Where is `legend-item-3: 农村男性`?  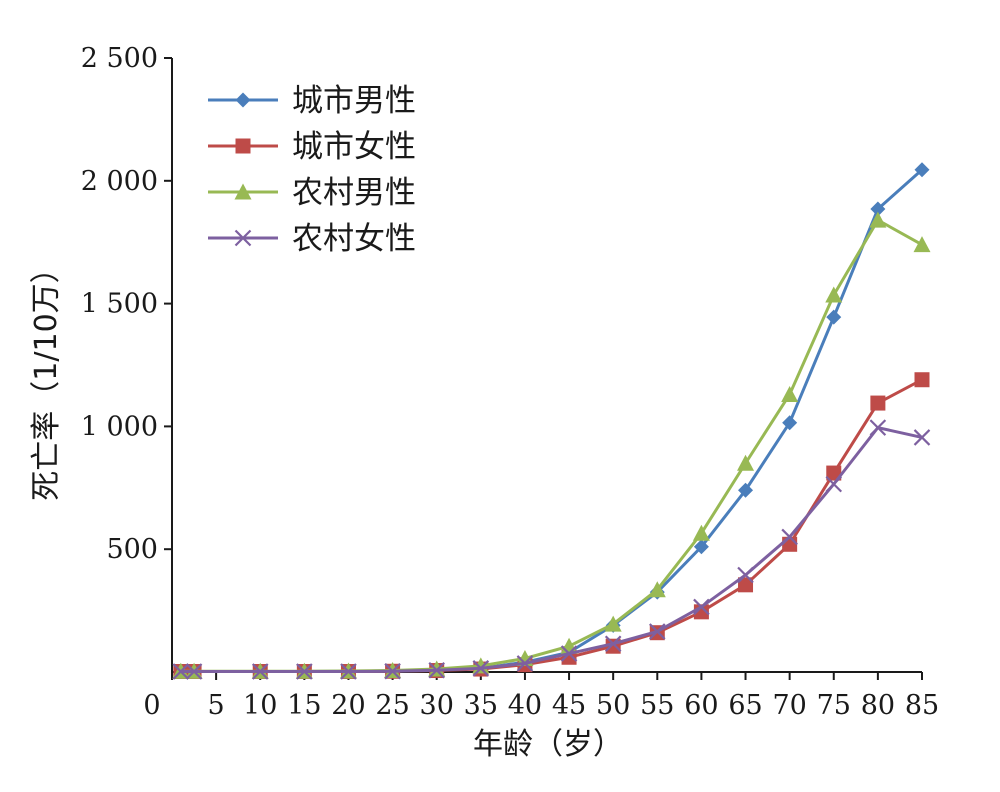
legend-item-3: 农村男性 is located at coordinates (312, 193).